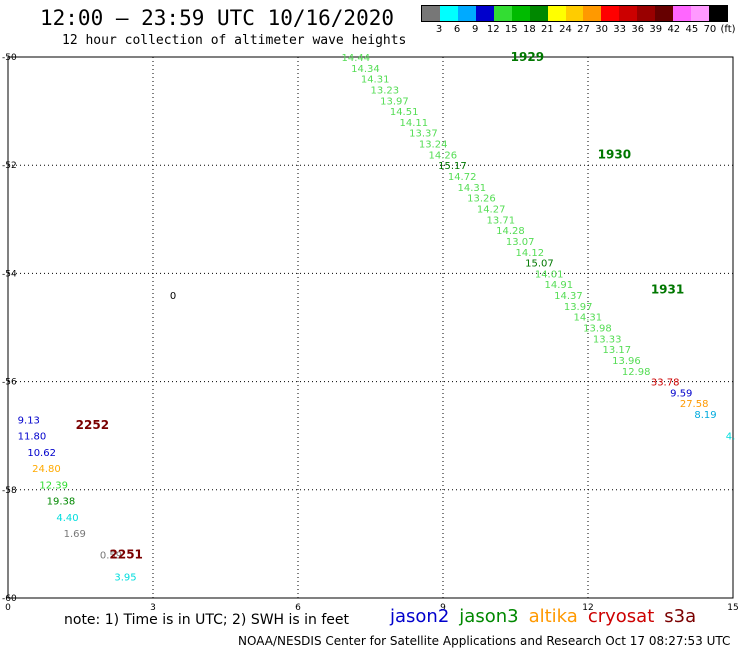 This screenshot has width=740, height=650. Describe the element at coordinates (462, 177) in the screenshot. I see `wave-height-label: 14.72` at that location.